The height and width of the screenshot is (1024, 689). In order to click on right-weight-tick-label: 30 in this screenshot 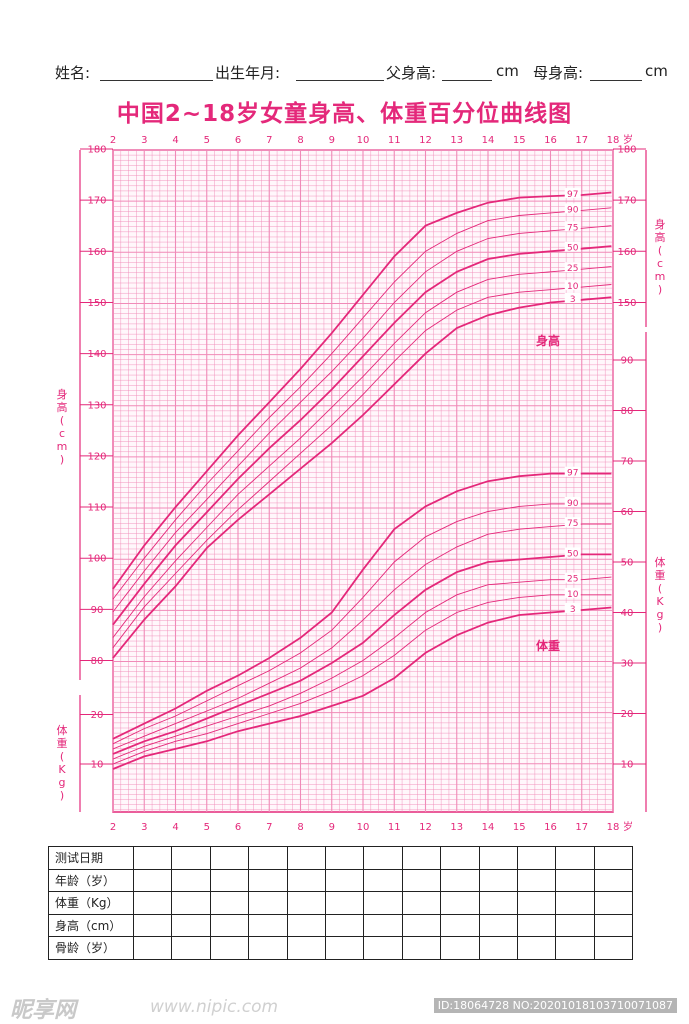, I will do `click(627, 664)`.